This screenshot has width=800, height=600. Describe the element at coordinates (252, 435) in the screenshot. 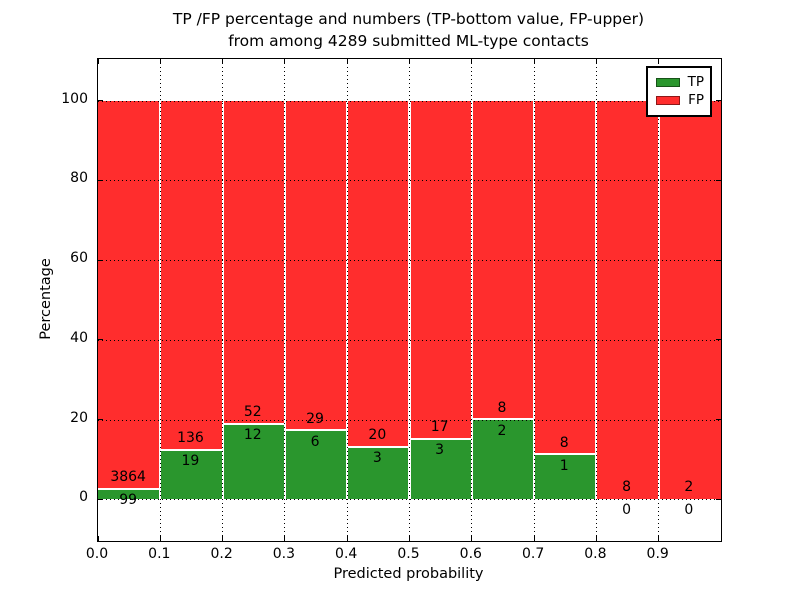

I see `tp-count-label: 12` at that location.